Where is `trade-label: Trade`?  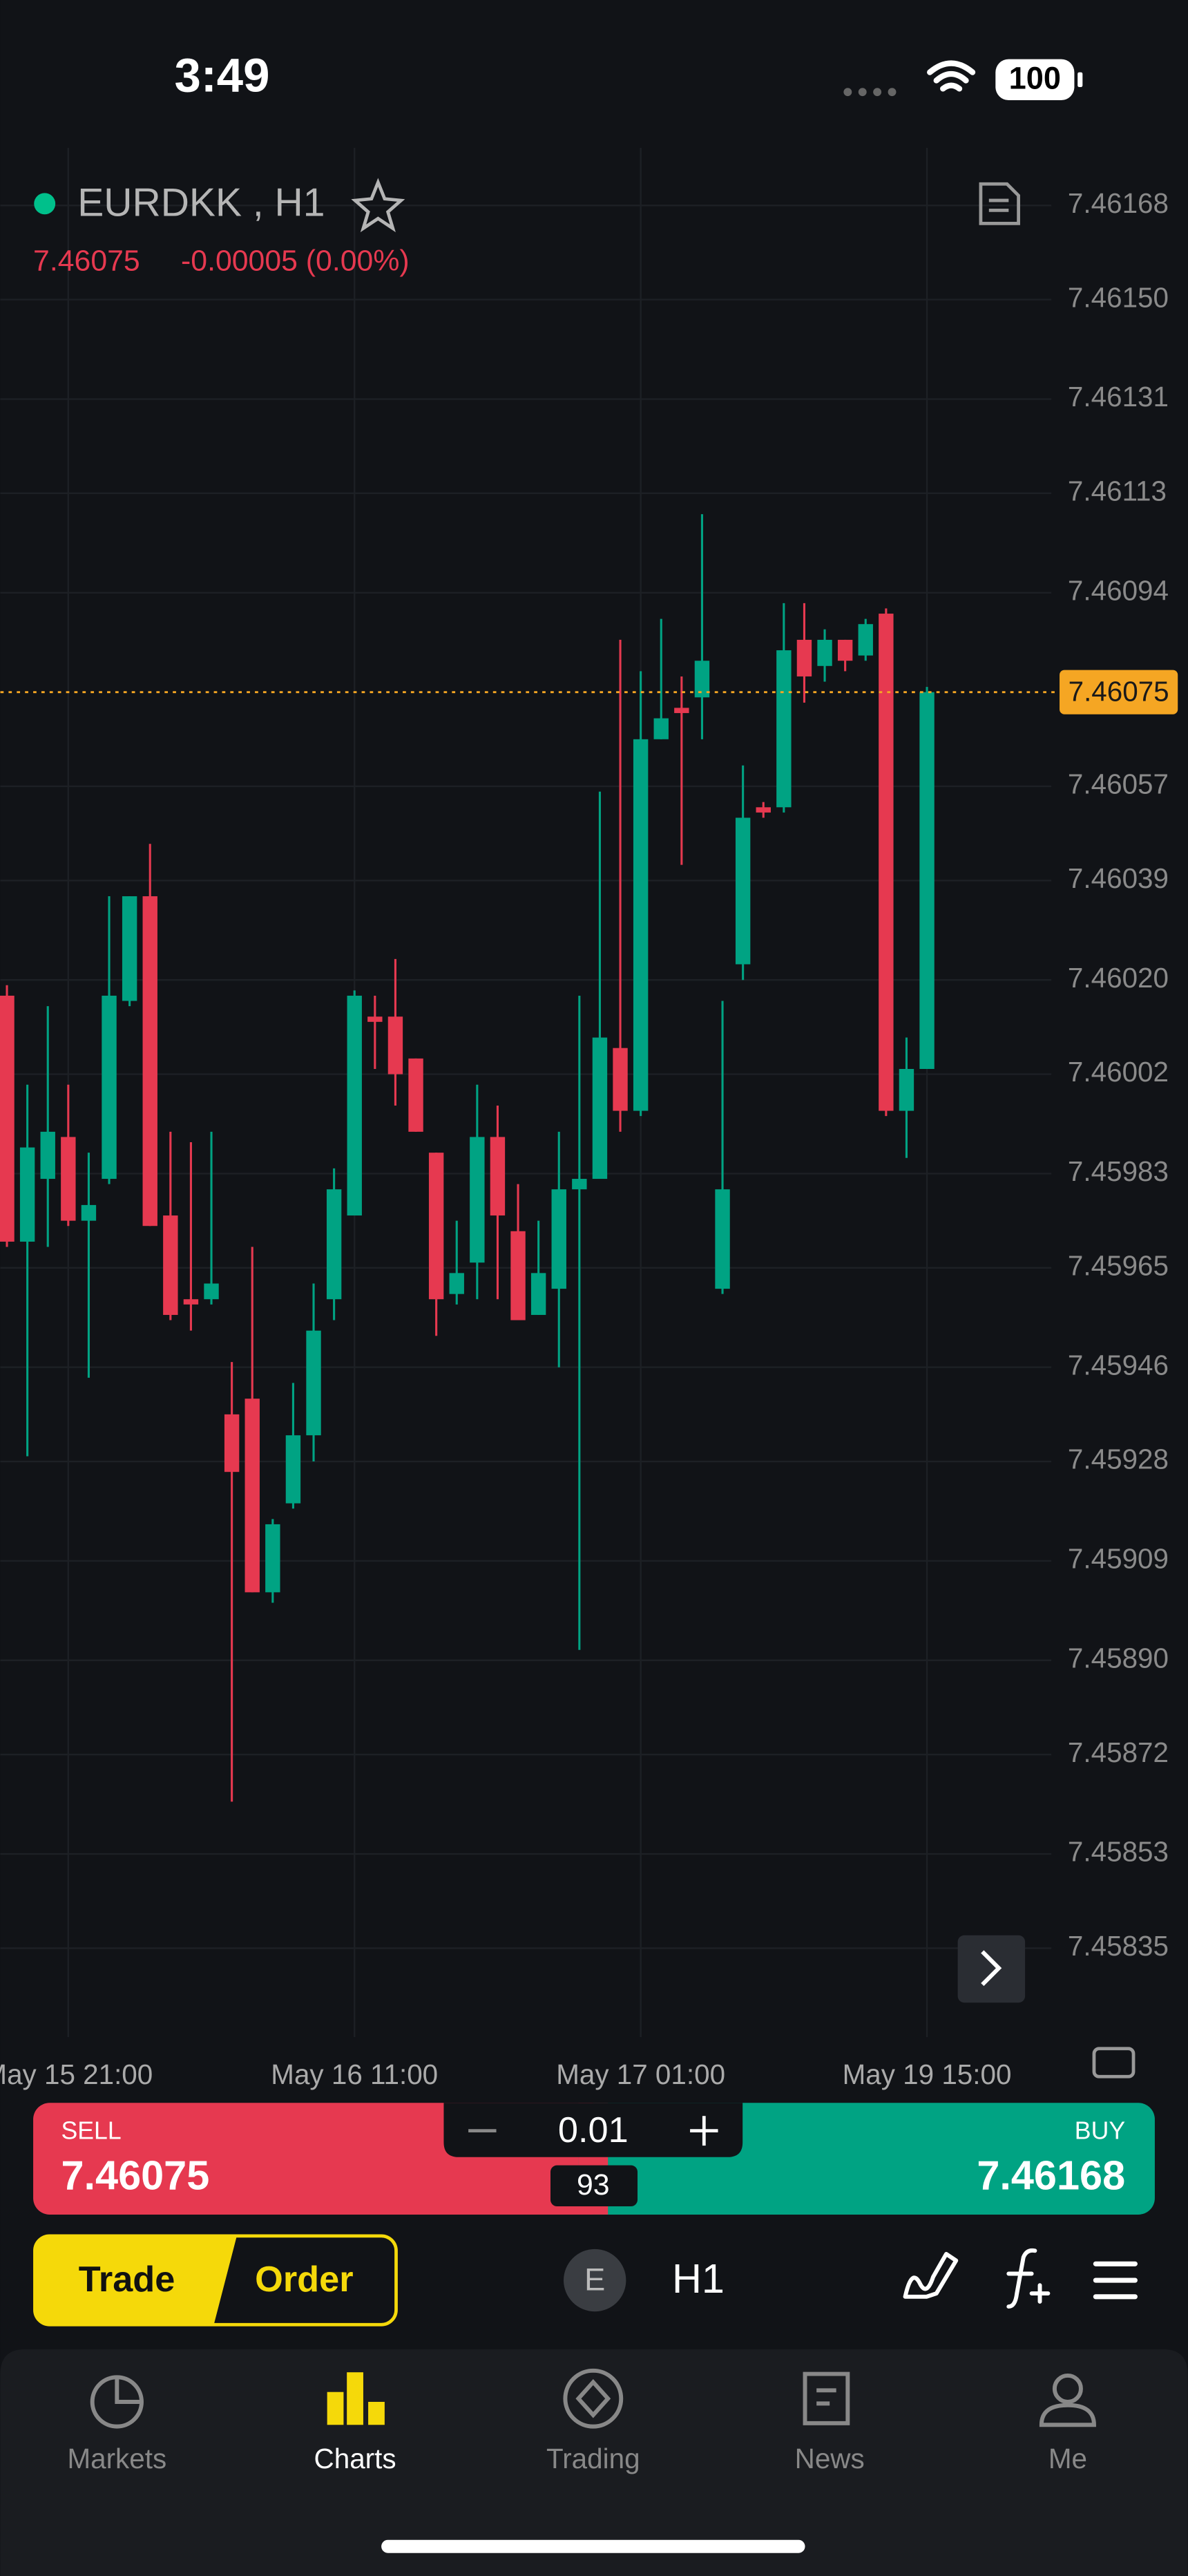 trade-label: Trade is located at coordinates (127, 2280).